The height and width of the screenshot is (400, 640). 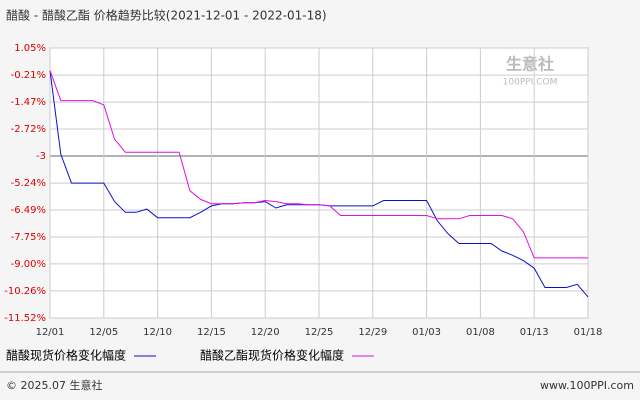 I want to click on y-tick-label: -0.21%, so click(x=28, y=75).